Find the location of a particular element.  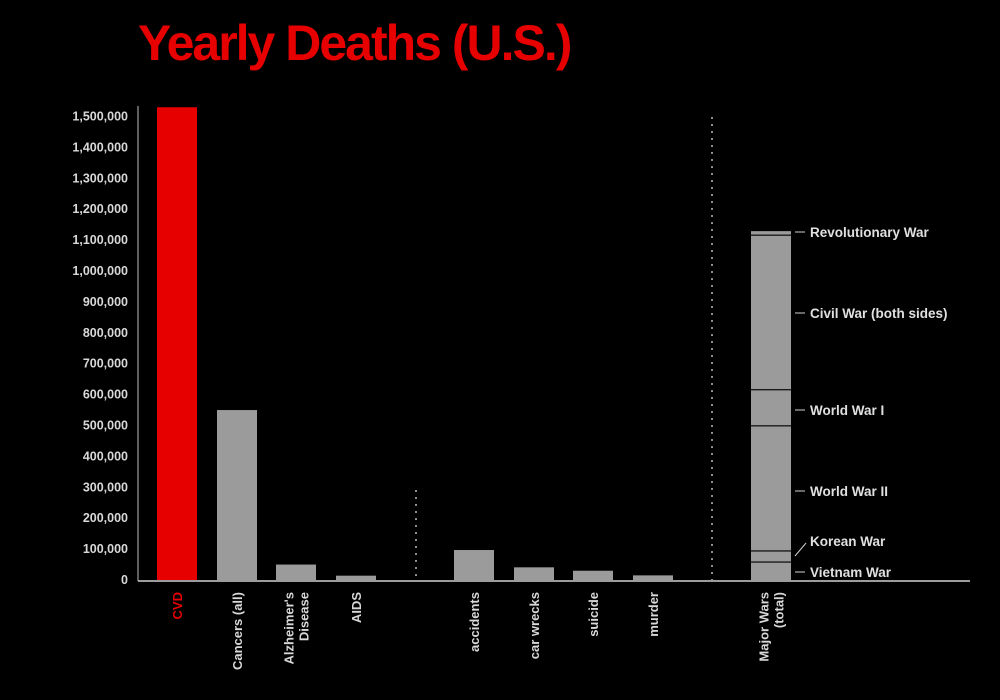

x-tick-label: Disease is located at coordinates (304, 616).